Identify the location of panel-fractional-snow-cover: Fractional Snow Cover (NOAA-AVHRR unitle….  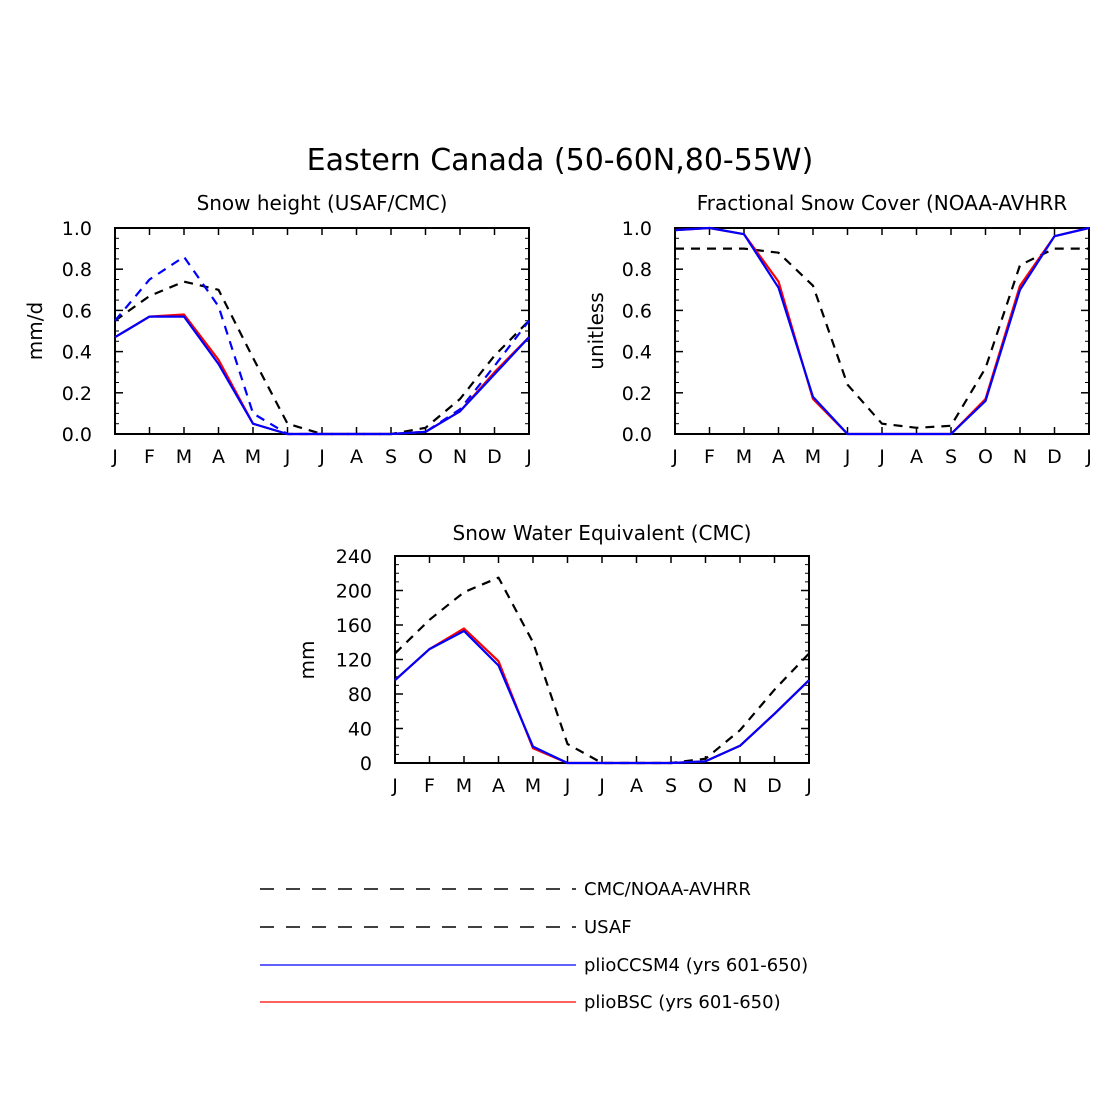
(838, 329).